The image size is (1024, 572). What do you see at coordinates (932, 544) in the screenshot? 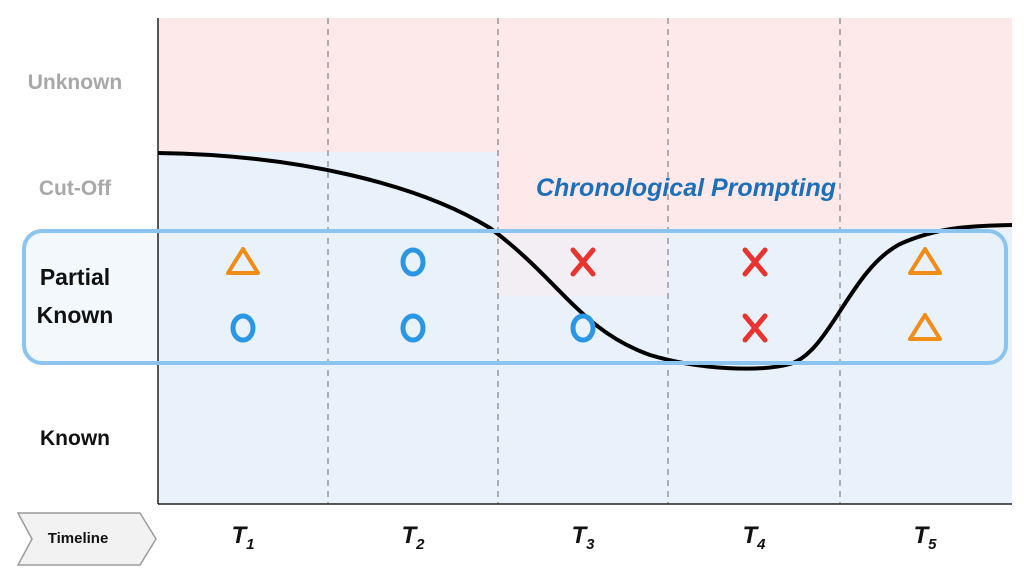
I see `tick-t5-sub: 5` at bounding box center [932, 544].